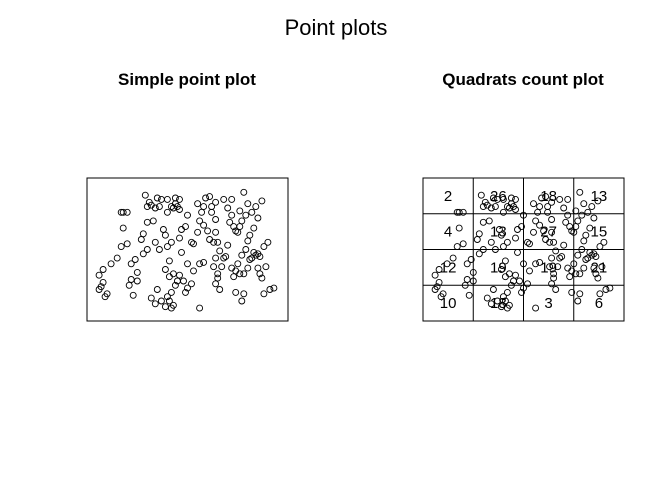 This screenshot has height=480, width=672. What do you see at coordinates (599, 232) in the screenshot?
I see `quadrat-count-label: 15` at bounding box center [599, 232].